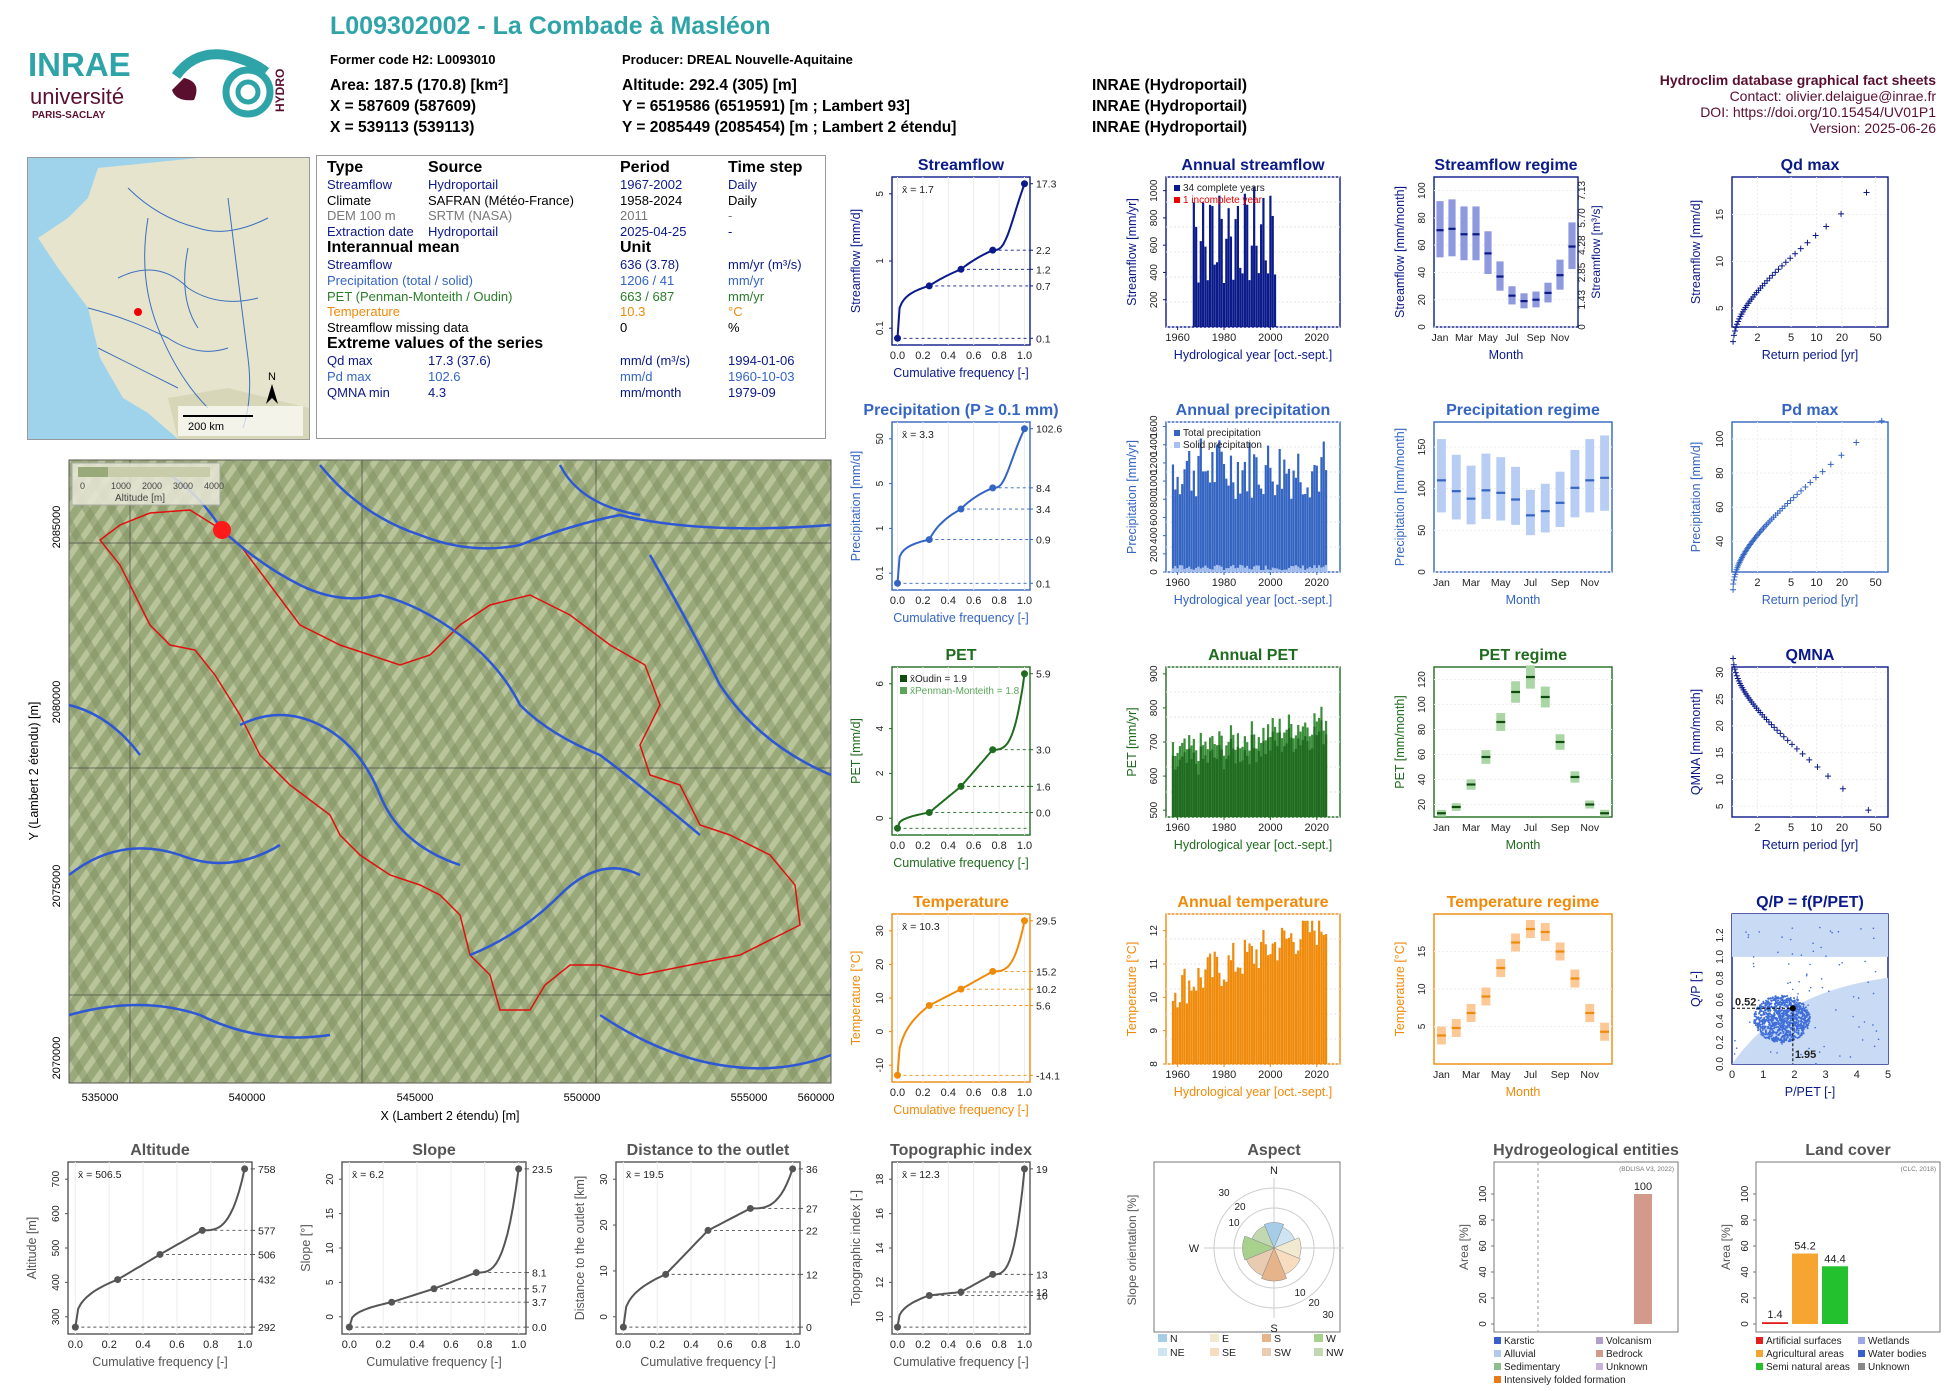  I want to click on y-tick-label: 10, so click(330, 1248).